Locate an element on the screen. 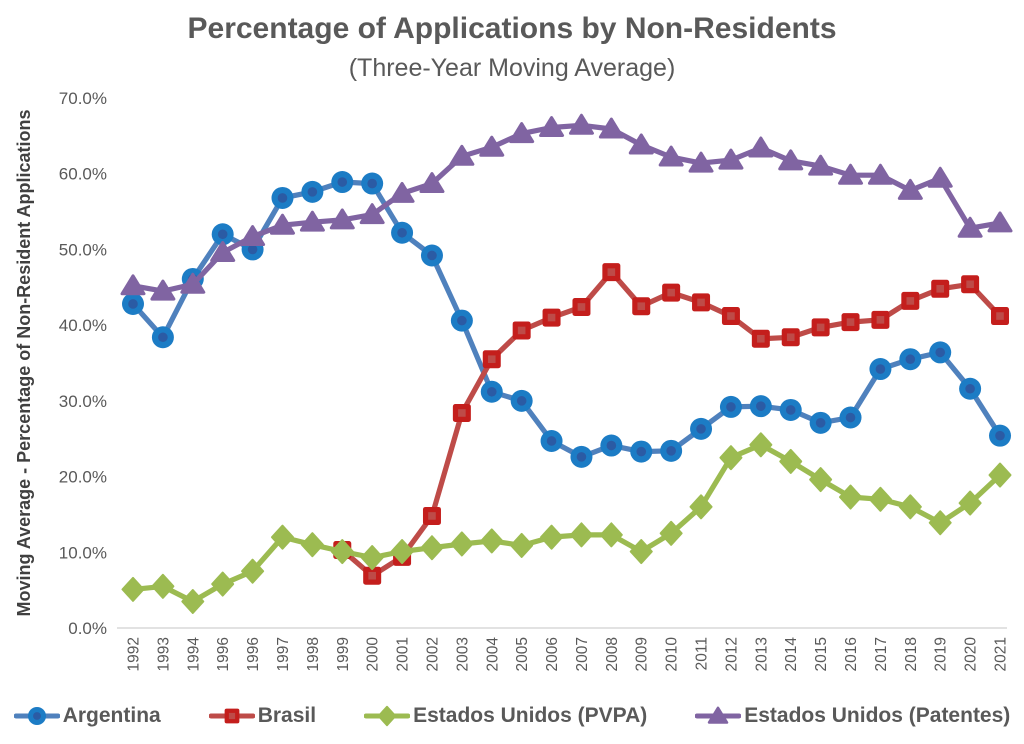  x-axis-tick-label: 2002 is located at coordinates (432, 654).